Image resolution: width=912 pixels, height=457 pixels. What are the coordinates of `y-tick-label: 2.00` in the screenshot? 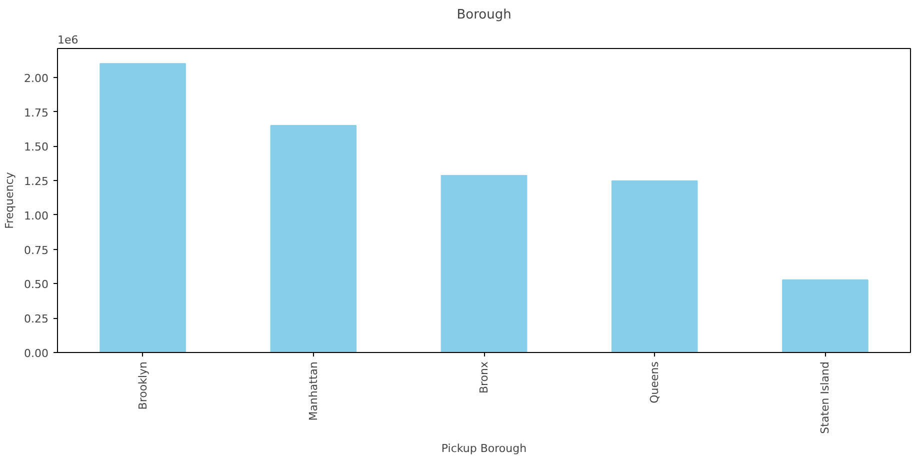 It's located at (36, 78).